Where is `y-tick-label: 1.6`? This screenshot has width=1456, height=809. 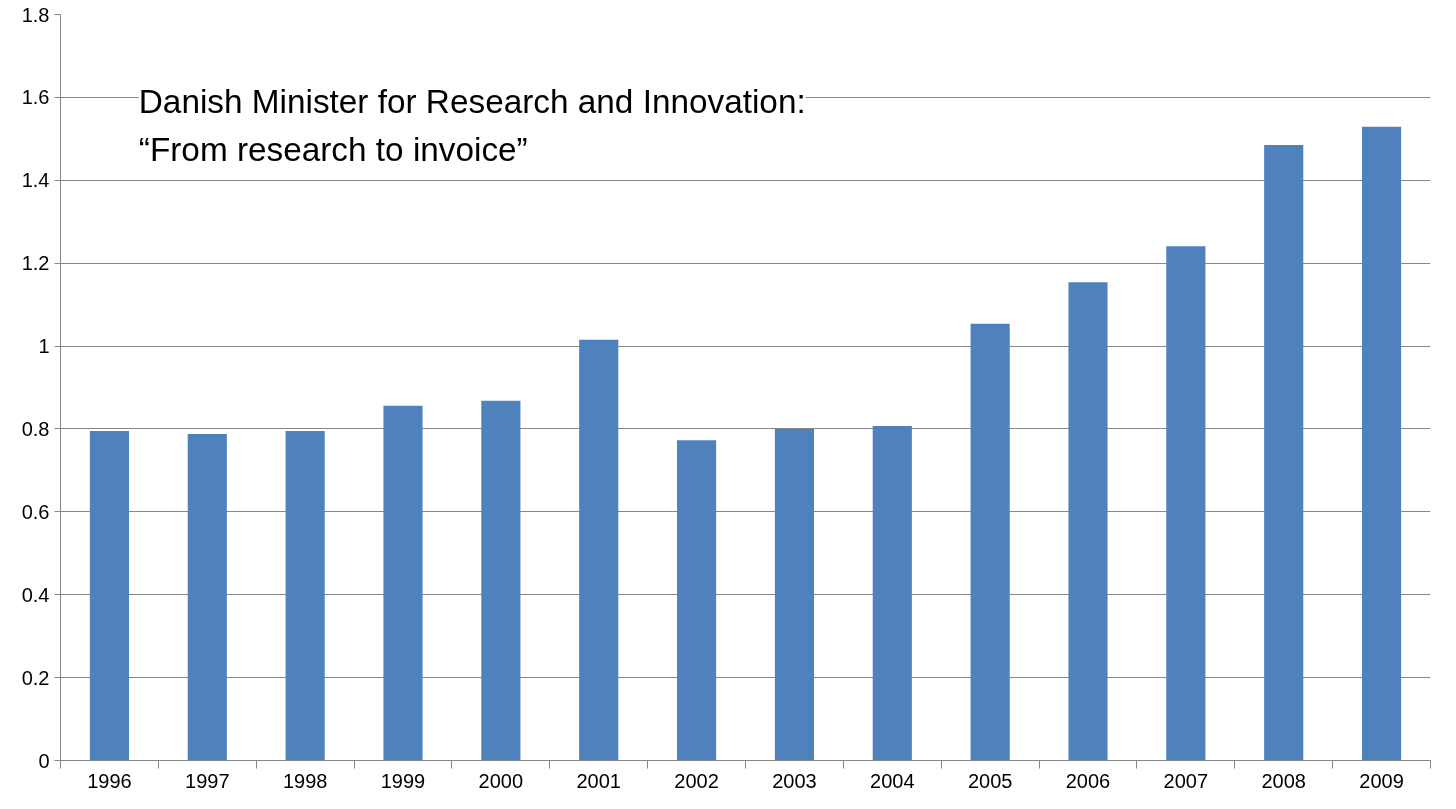 y-tick-label: 1.6 is located at coordinates (35, 97).